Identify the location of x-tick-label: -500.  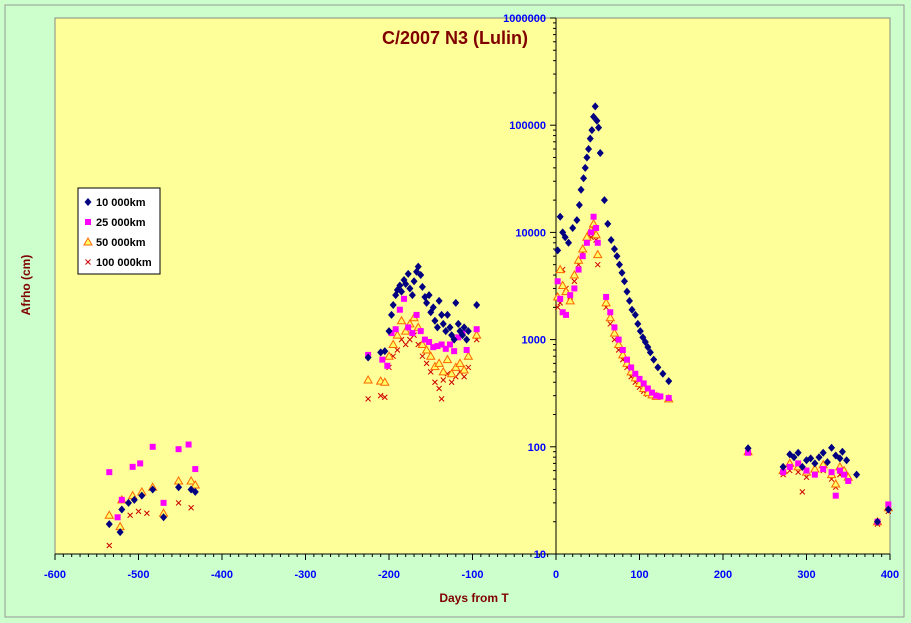
(138, 575).